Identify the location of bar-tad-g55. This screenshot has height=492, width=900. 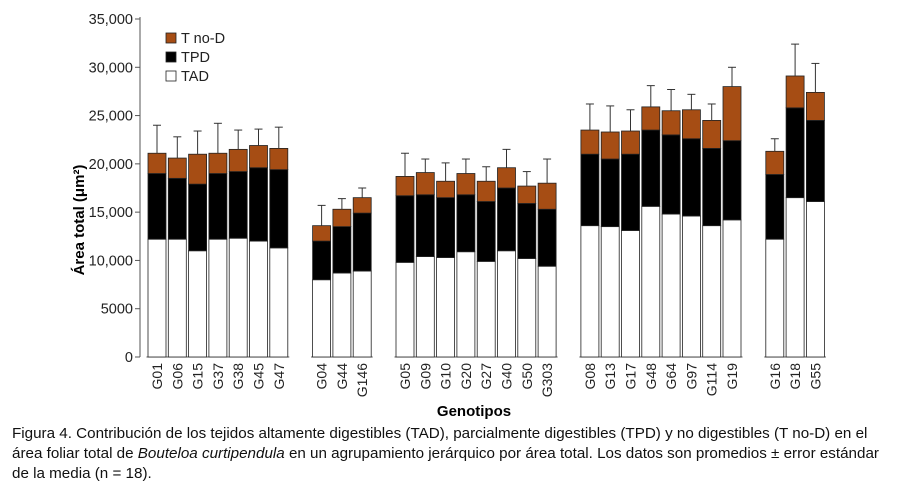
(815, 279).